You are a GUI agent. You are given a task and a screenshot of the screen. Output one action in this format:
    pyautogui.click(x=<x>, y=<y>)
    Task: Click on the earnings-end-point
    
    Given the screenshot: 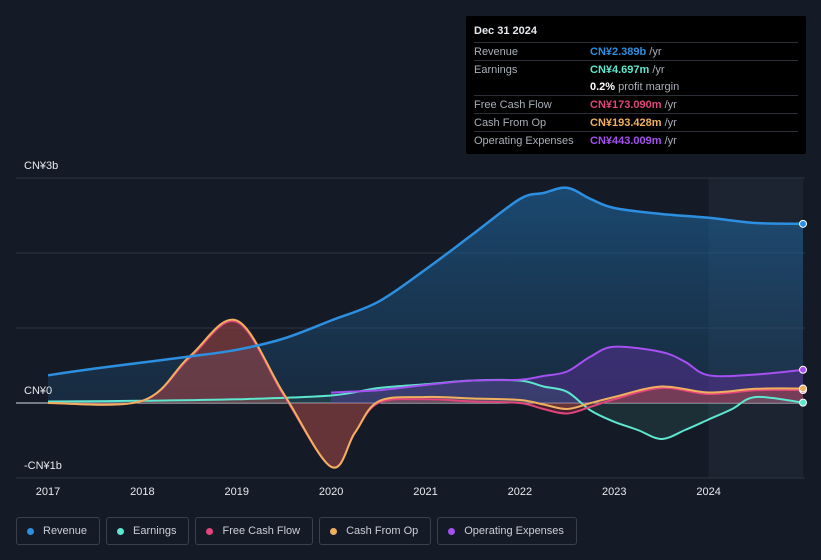 What is the action you would take?
    pyautogui.click(x=803, y=402)
    